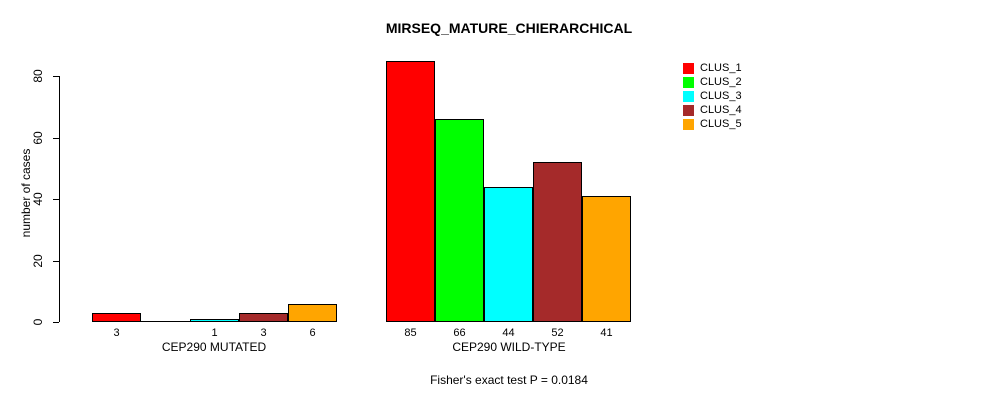 This screenshot has height=400, width=990. What do you see at coordinates (509, 347) in the screenshot?
I see `x-group-label-wildtype: CEP290 WILD-TYPE` at bounding box center [509, 347].